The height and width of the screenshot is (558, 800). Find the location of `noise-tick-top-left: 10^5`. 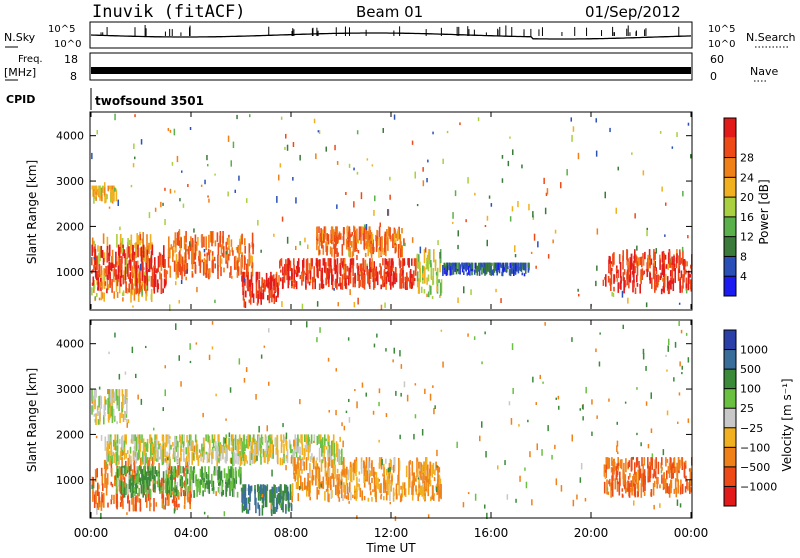

noise-tick-top-left: 10^5 is located at coordinates (61, 29).